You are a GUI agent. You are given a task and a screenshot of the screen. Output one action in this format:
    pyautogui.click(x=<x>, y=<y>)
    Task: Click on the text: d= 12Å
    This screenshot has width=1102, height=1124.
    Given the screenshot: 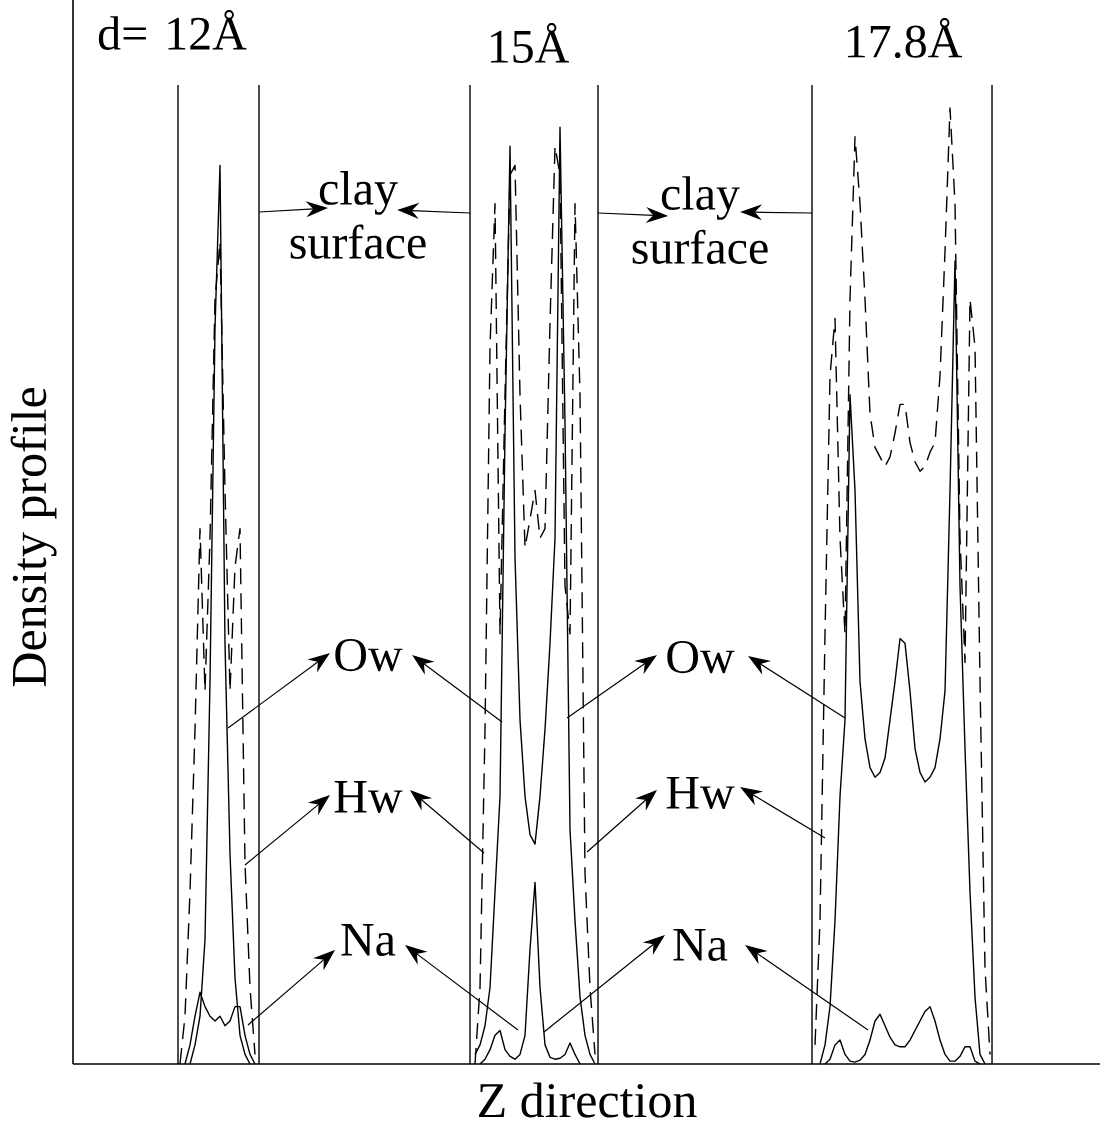 What is the action you would take?
    pyautogui.click(x=172, y=30)
    